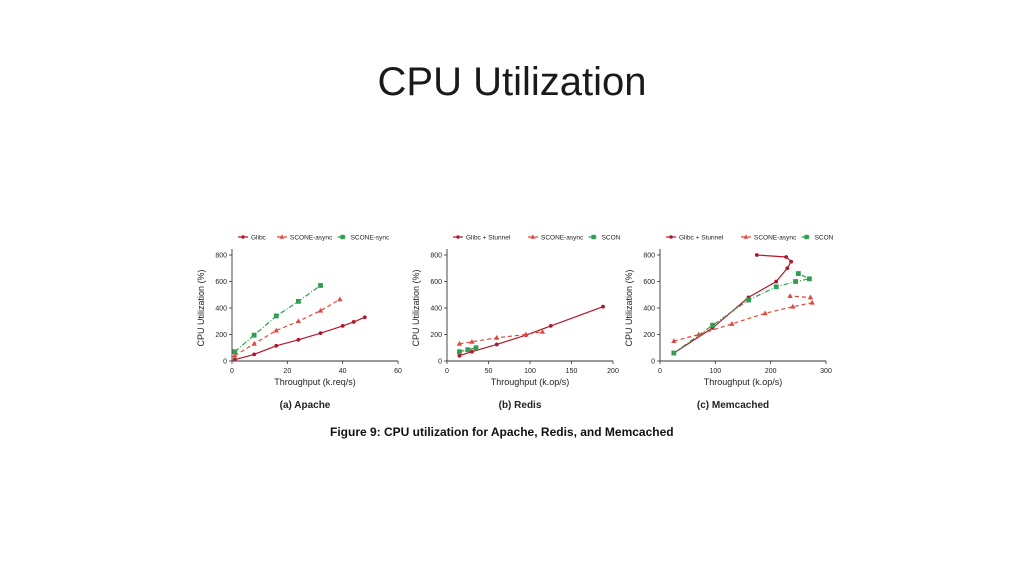  What do you see at coordinates (771, 371) in the screenshot?
I see `x-tick-label: 200` at bounding box center [771, 371].